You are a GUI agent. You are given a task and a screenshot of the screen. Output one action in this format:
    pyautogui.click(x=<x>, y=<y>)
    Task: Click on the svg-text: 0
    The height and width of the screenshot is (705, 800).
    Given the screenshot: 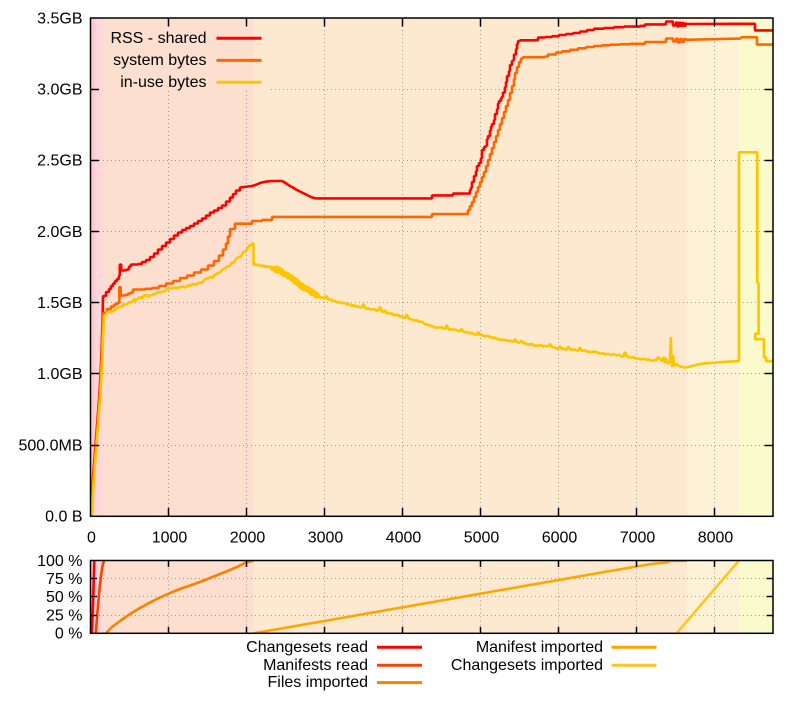 What is the action you would take?
    pyautogui.click(x=91, y=538)
    